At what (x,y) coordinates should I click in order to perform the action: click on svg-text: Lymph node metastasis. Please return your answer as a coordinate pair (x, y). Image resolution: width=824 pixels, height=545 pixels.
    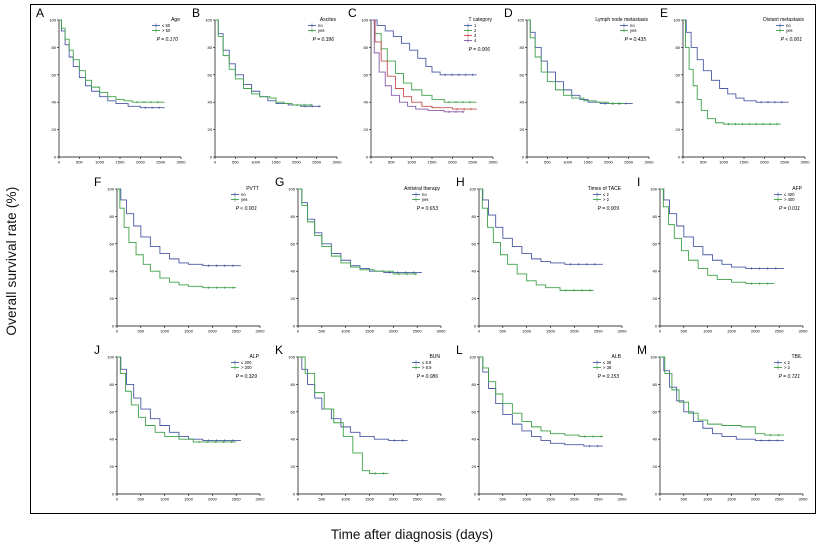
    Looking at the image, I should click on (621, 20).